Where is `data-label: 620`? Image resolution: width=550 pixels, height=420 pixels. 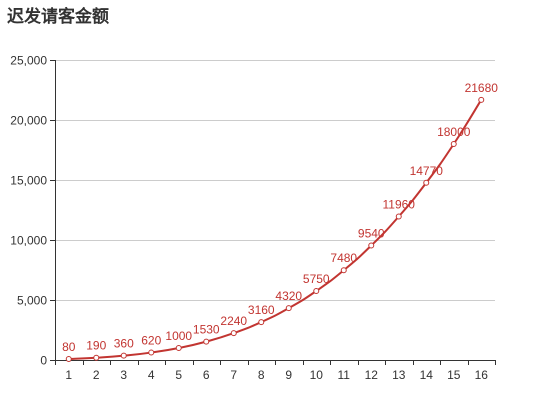 data-label: 620 is located at coordinates (151, 341).